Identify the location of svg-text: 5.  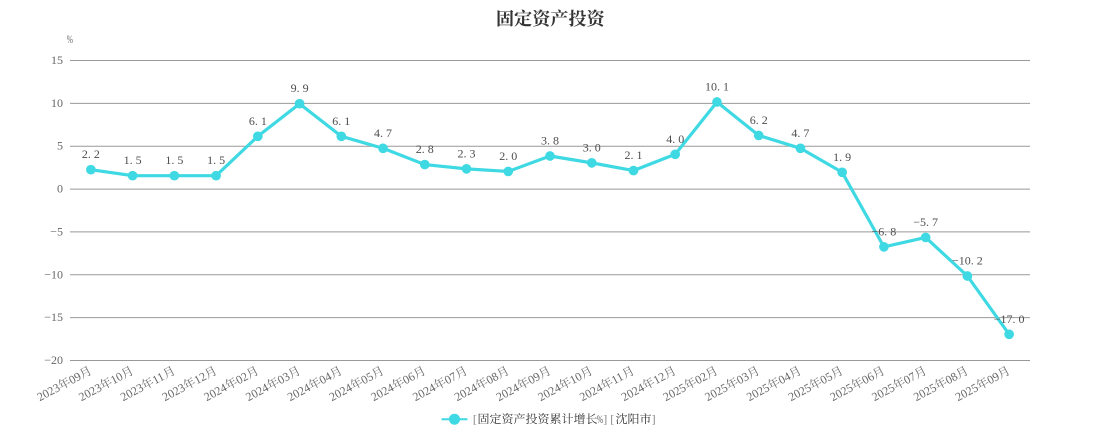
(60, 146).